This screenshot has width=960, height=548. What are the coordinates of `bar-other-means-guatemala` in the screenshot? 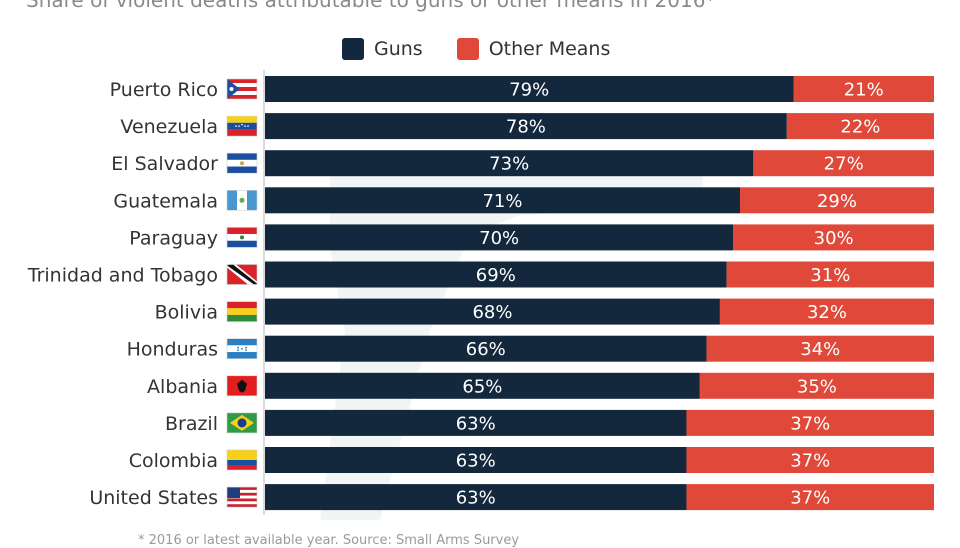 It's located at (836, 200).